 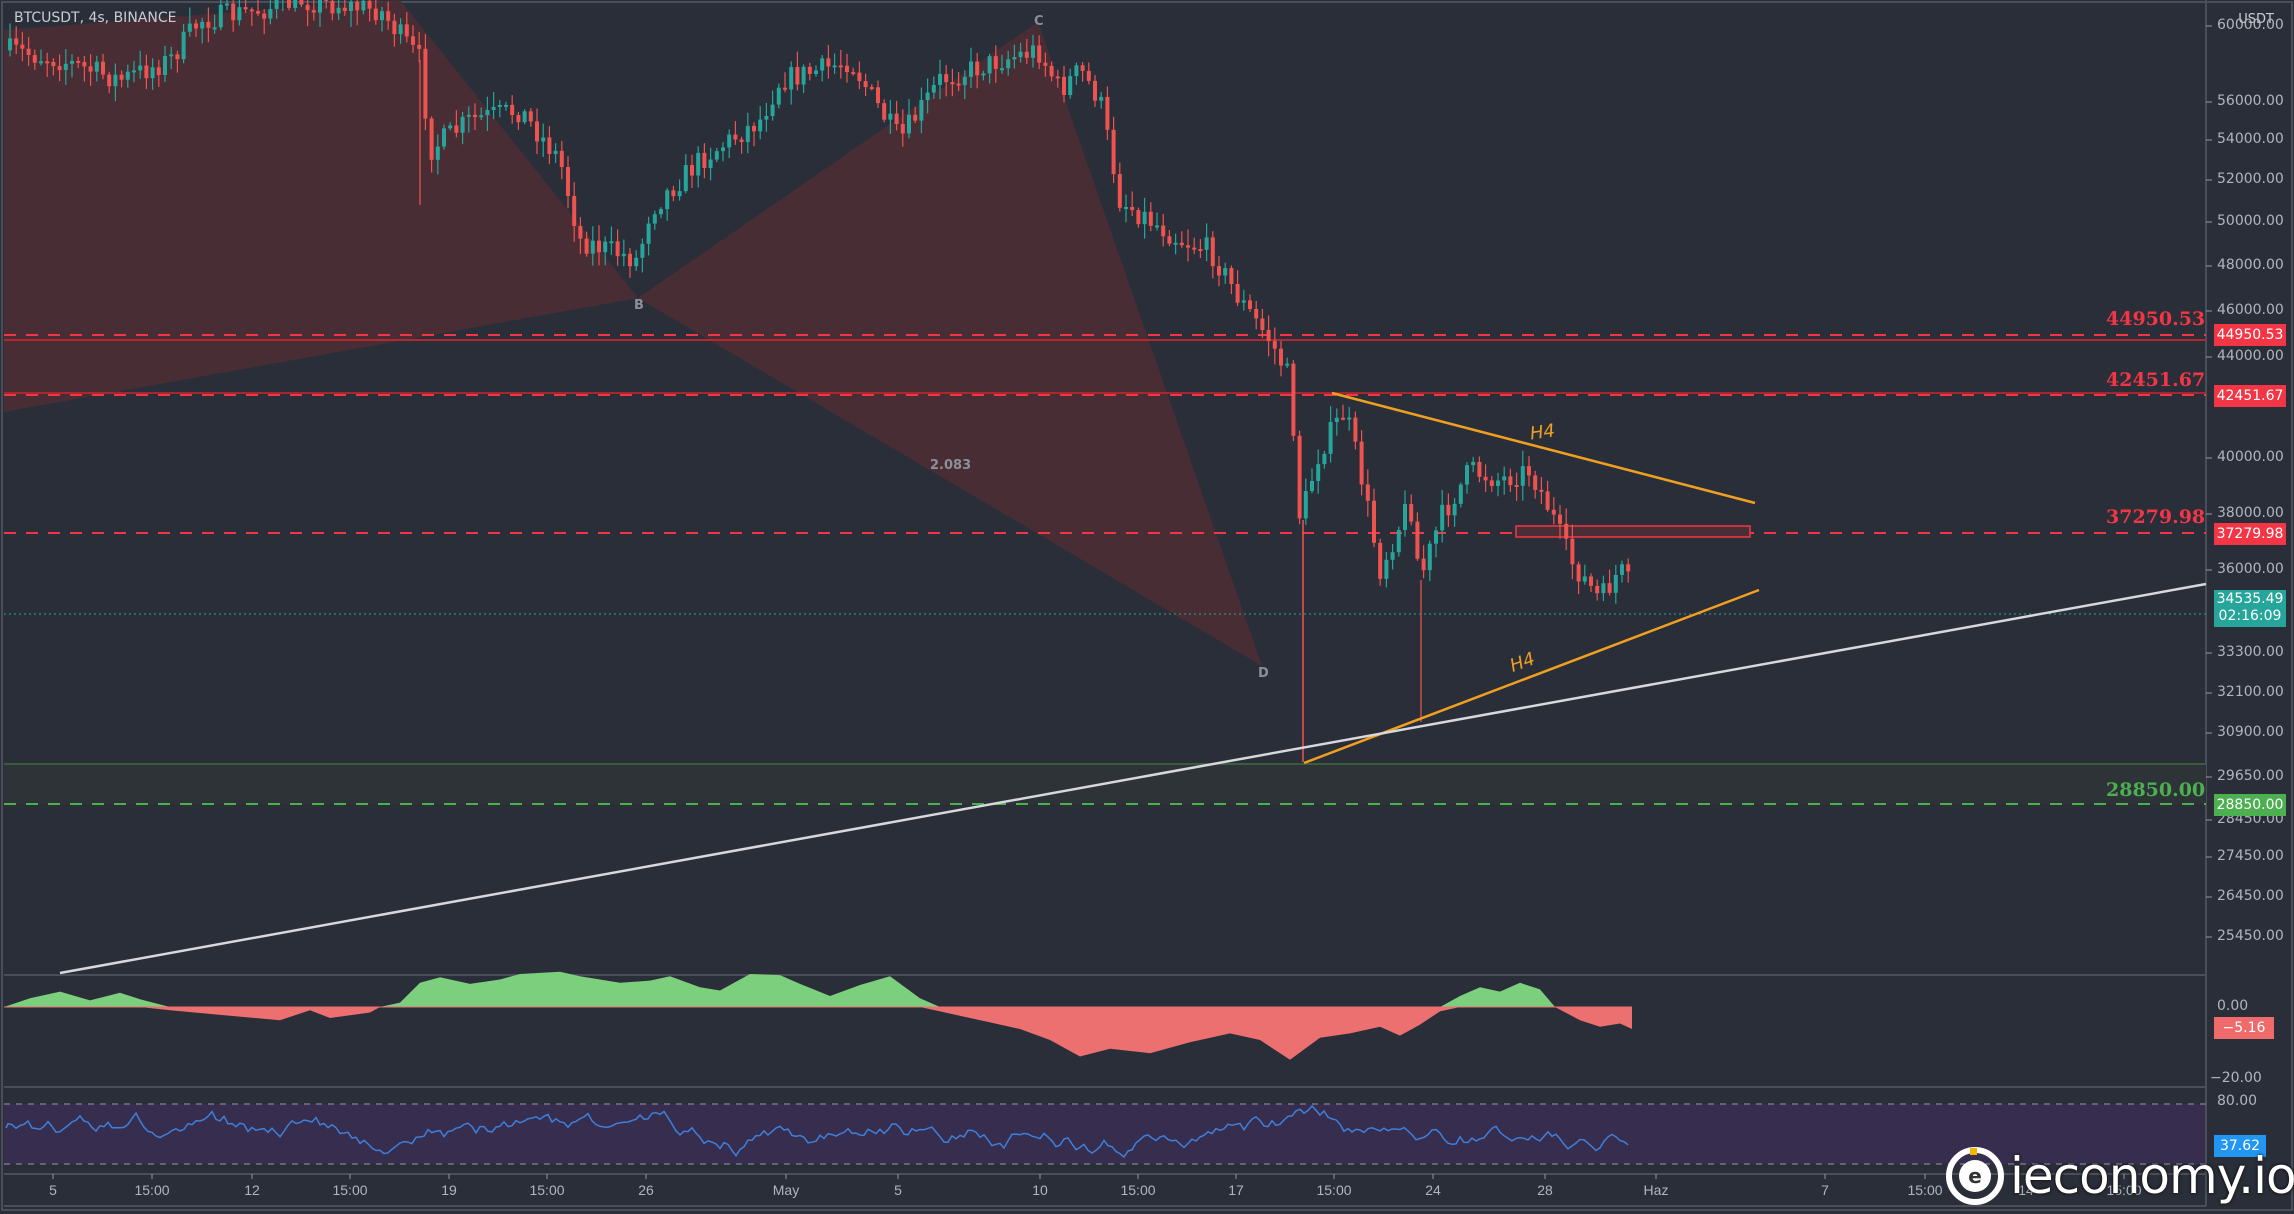 What do you see at coordinates (2250, 396) in the screenshot?
I see `level-price-tag: 42451.67` at bounding box center [2250, 396].